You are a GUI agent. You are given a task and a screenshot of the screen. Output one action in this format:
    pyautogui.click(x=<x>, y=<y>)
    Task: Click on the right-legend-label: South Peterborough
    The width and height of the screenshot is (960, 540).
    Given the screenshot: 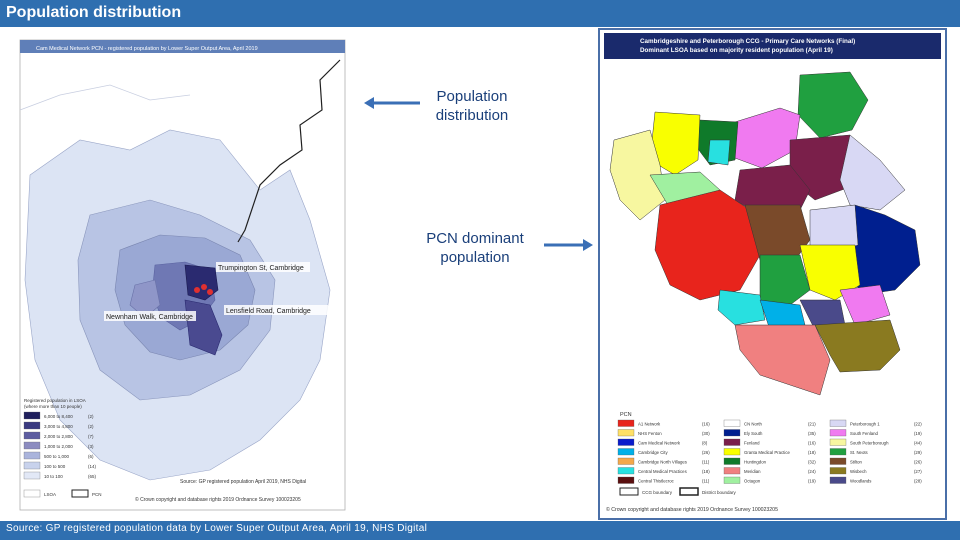 What is the action you would take?
    pyautogui.click(x=869, y=443)
    